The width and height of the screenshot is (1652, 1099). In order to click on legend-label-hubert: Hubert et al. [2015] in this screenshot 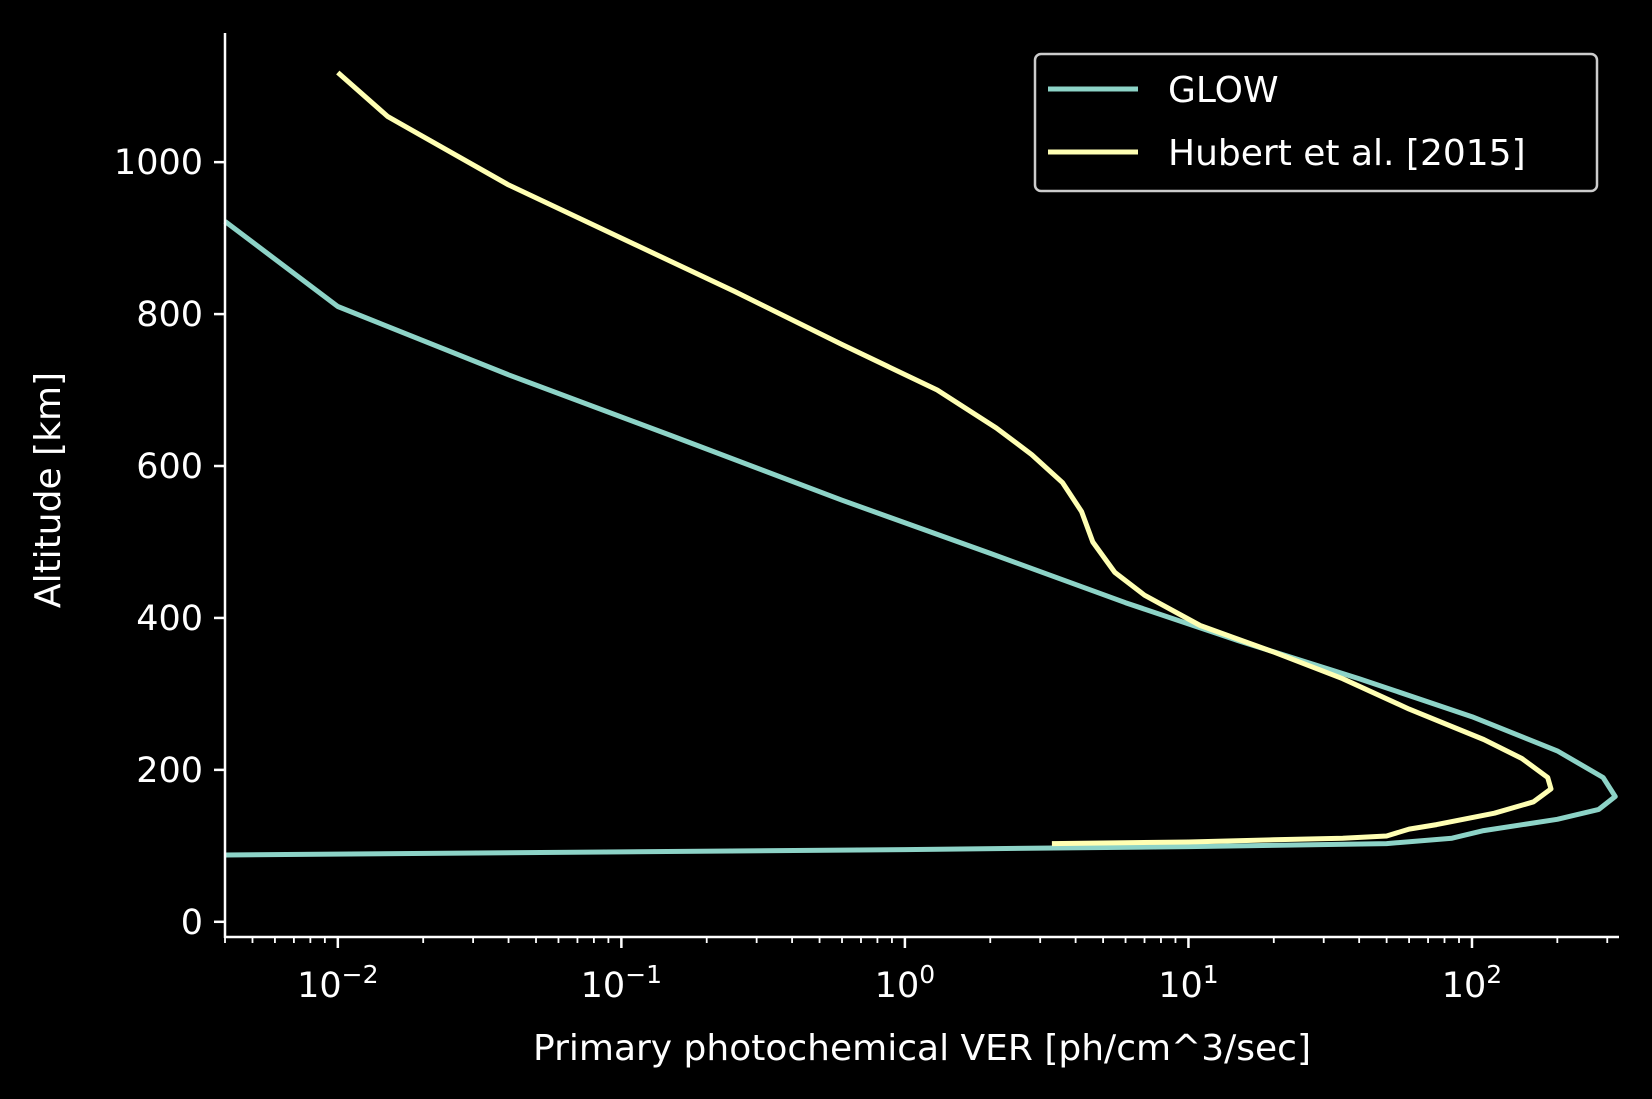, I will do `click(1347, 153)`.